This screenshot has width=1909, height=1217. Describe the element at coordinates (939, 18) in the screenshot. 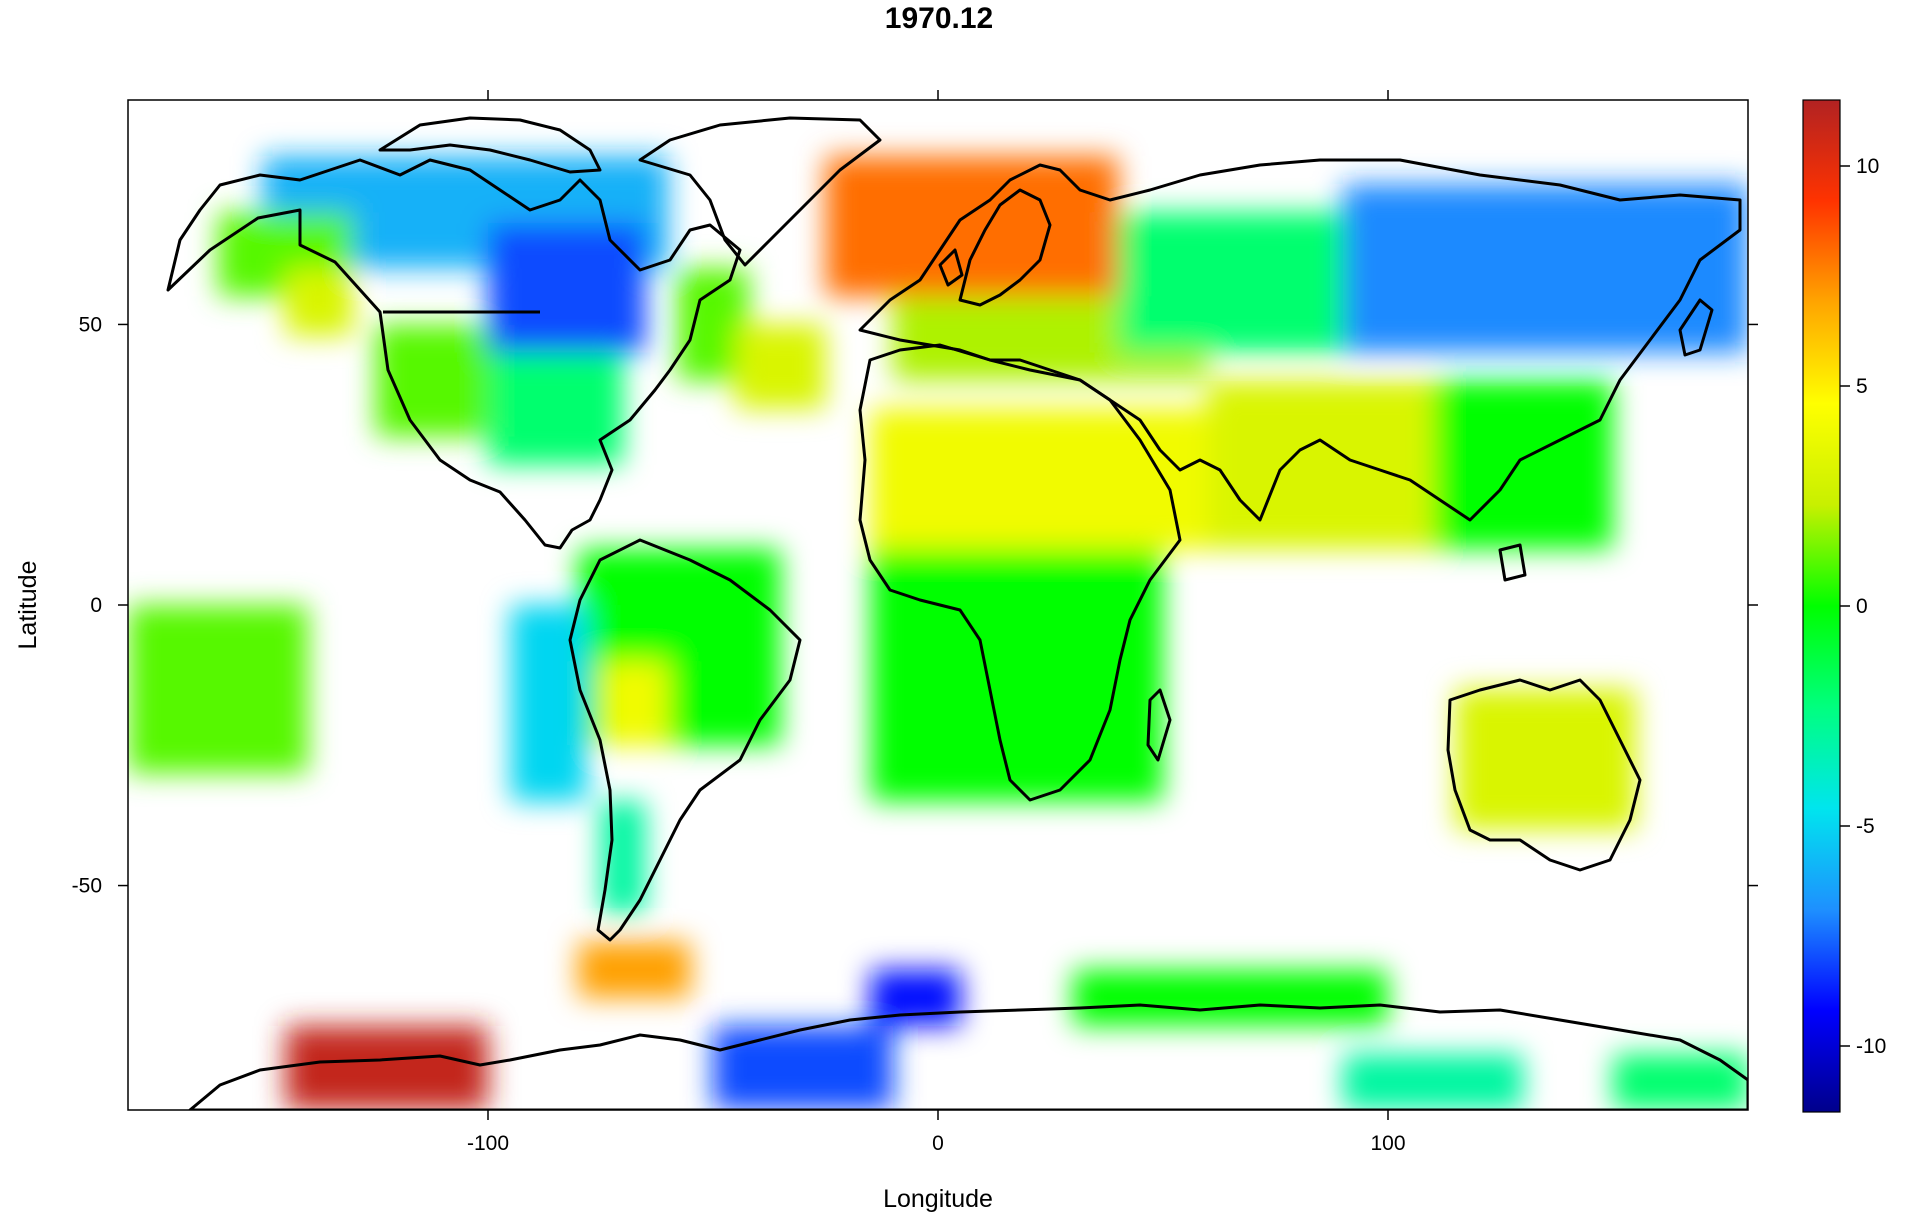

I see `chart-title: 1970.12` at that location.